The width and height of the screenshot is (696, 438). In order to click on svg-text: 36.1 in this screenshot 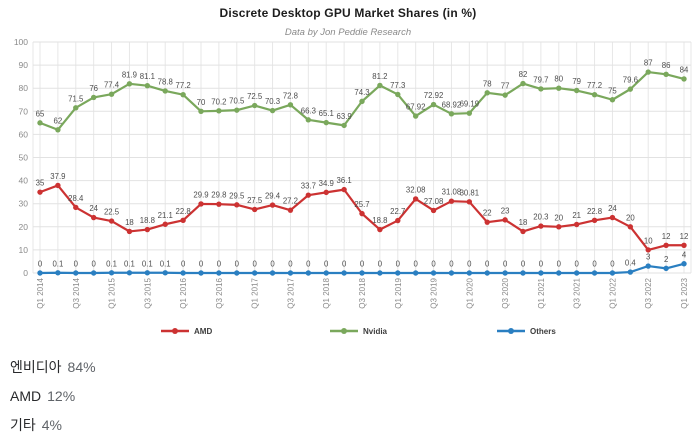, I will do `click(344, 180)`.